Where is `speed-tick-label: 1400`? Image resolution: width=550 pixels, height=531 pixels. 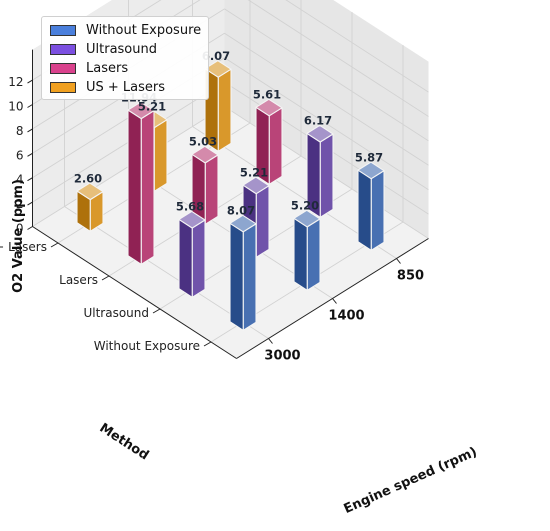 speed-tick-label: 1400 is located at coordinates (346, 316).